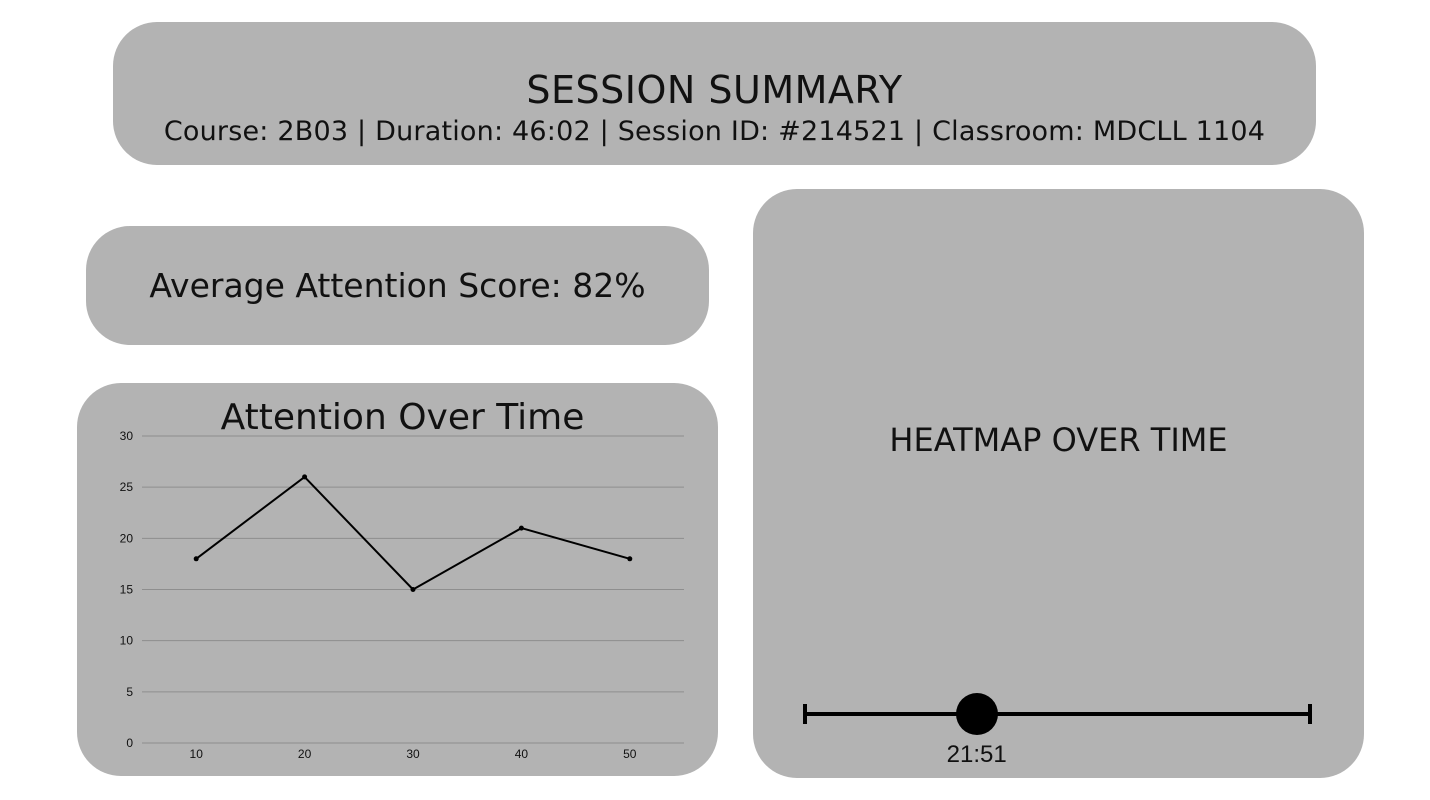 This screenshot has height=800, width=1430. What do you see at coordinates (1058, 440) in the screenshot?
I see `heatmap-title: HEATMAP OVER TIME` at bounding box center [1058, 440].